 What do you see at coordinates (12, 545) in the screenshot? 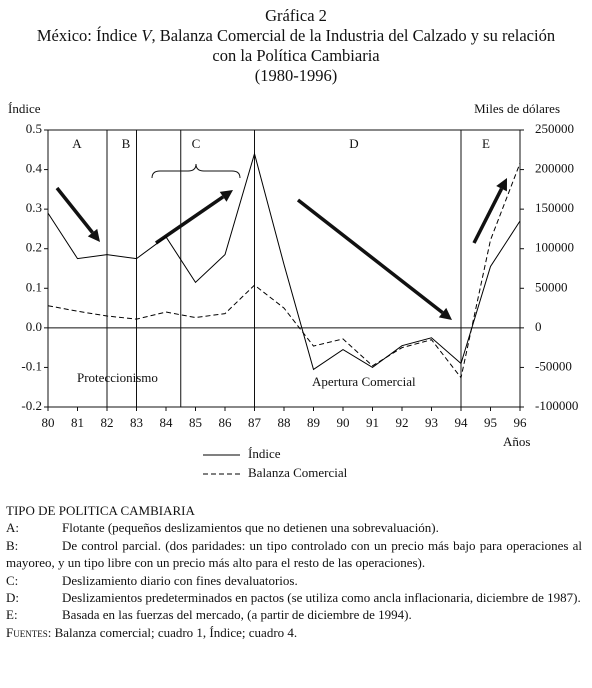
I see `note-key: B:` at bounding box center [12, 545].